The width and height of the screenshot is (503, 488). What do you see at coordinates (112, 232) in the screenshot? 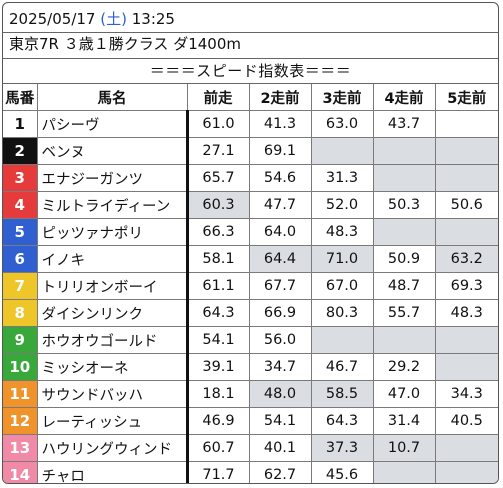
I see `horse-name: ピッツァナポリ` at bounding box center [112, 232].